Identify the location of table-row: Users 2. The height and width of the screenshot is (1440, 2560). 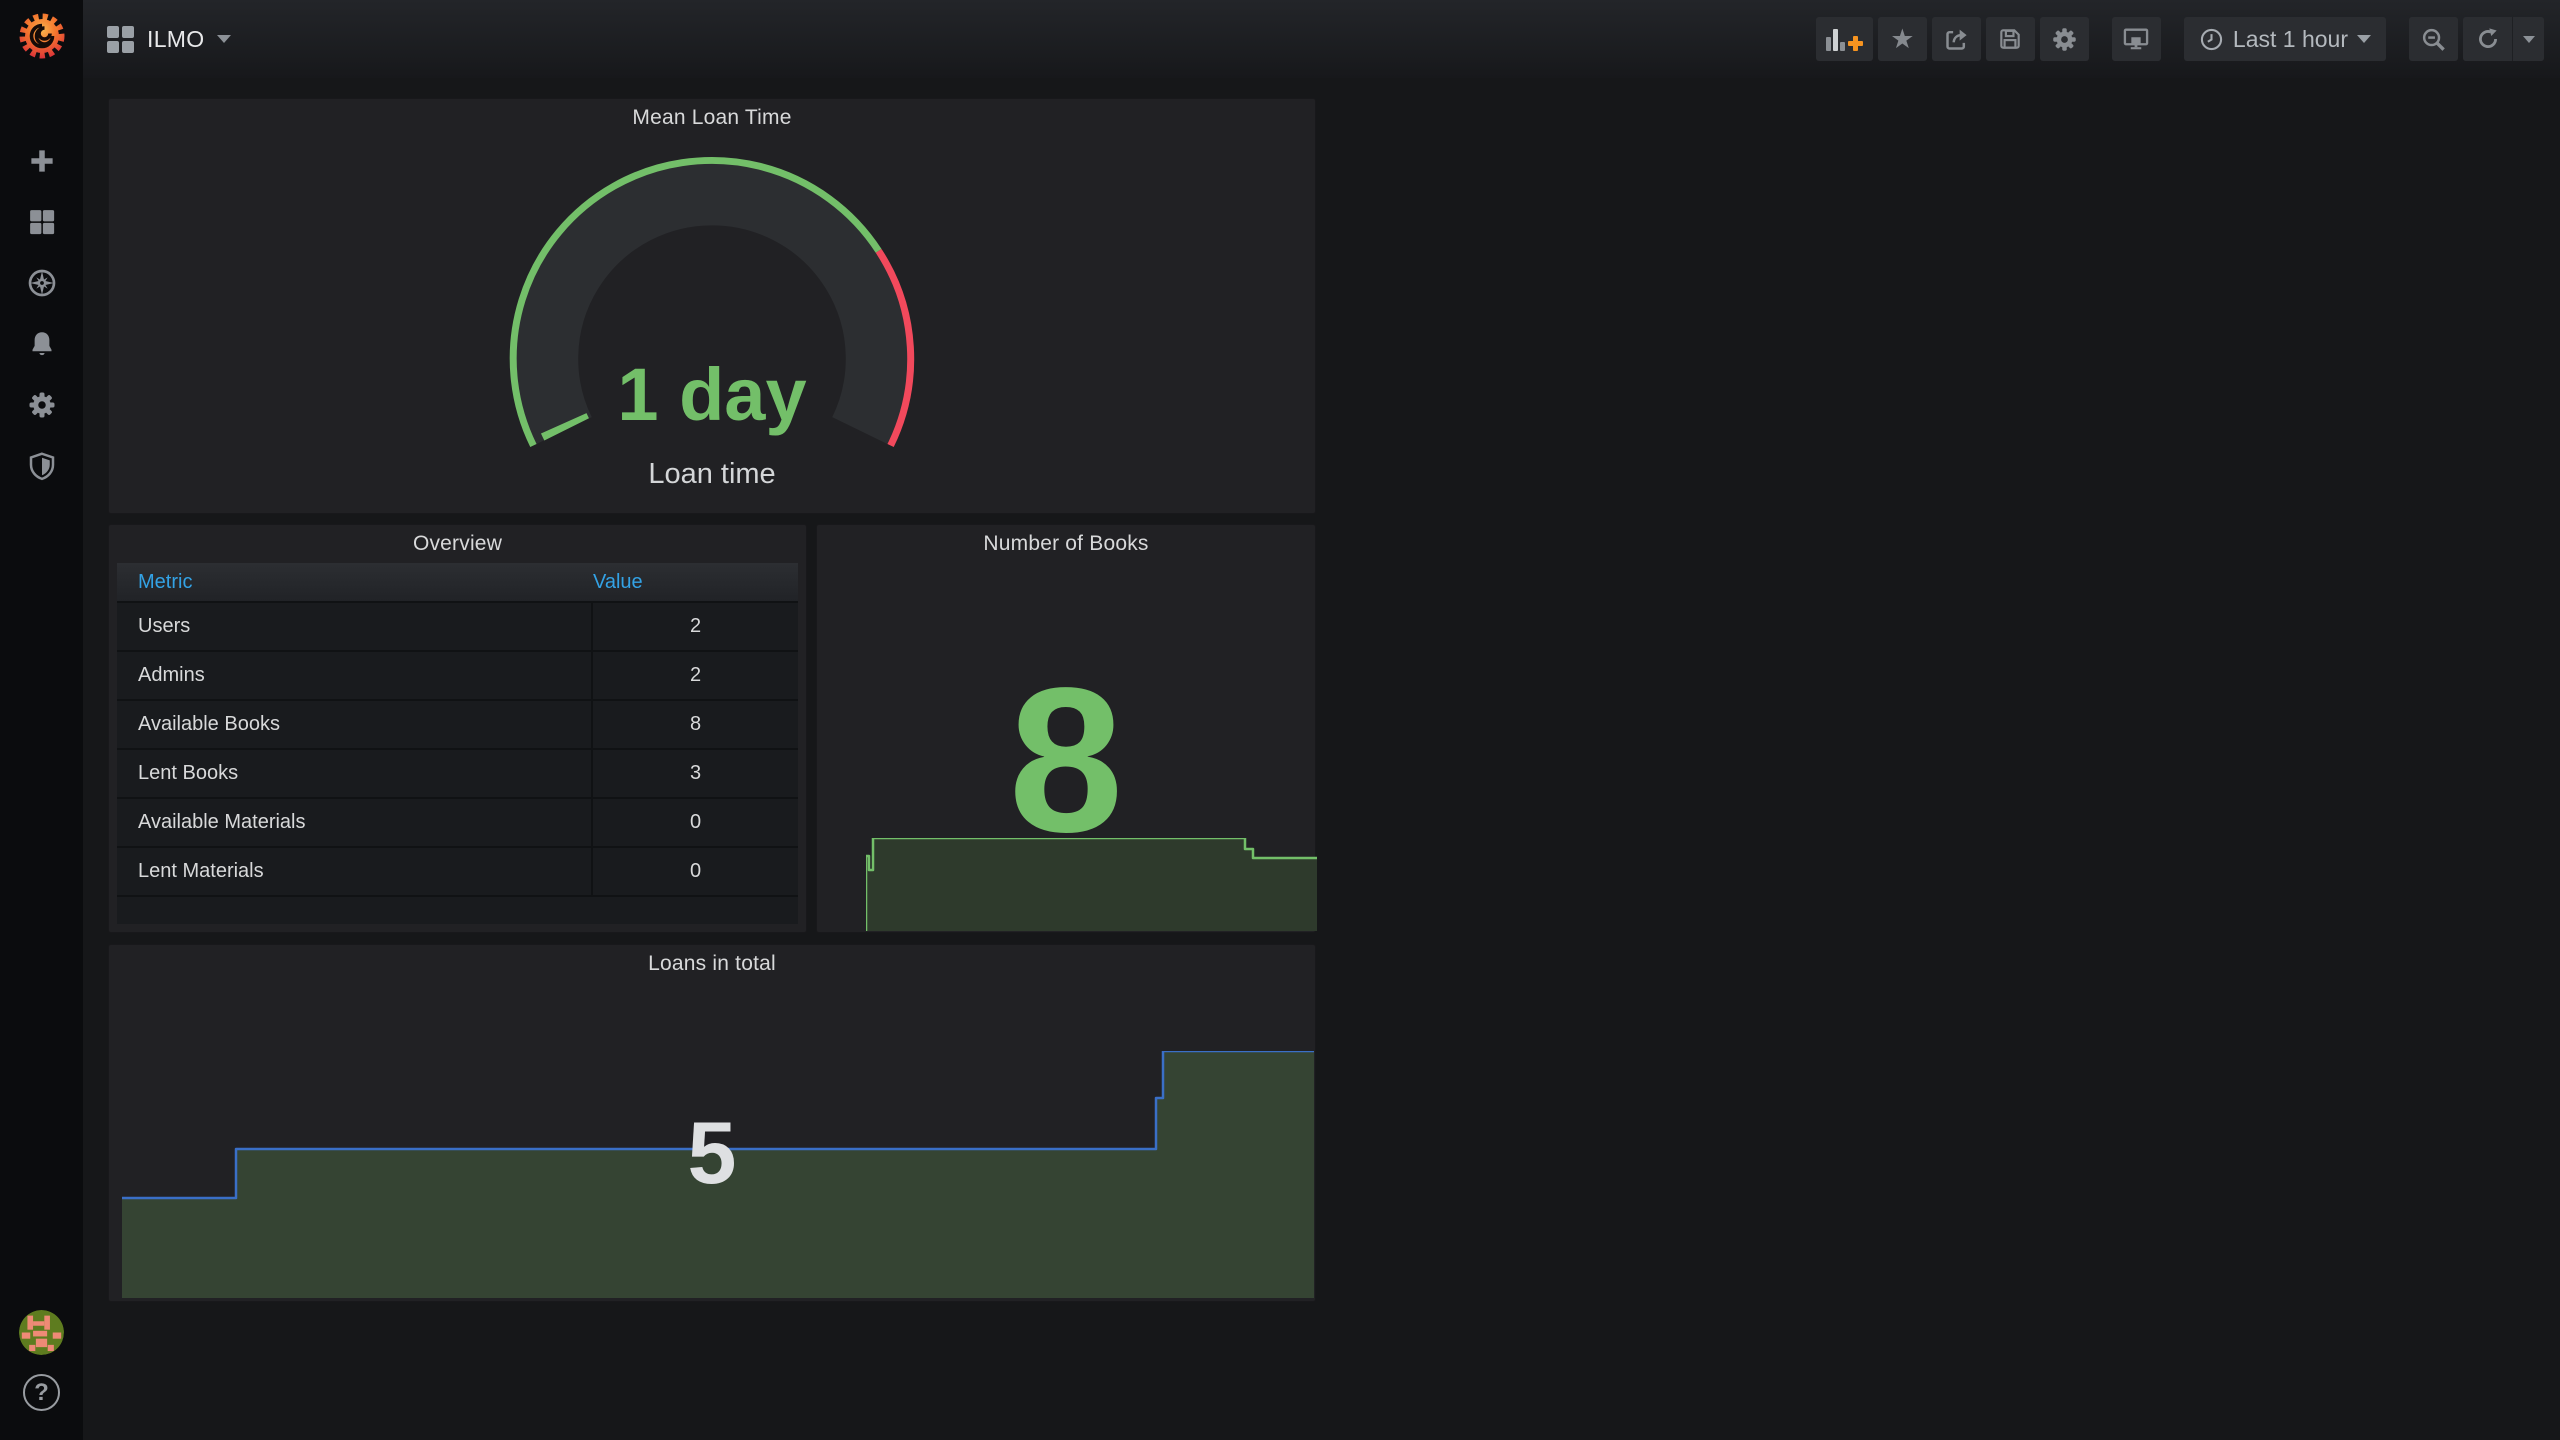
(457, 627).